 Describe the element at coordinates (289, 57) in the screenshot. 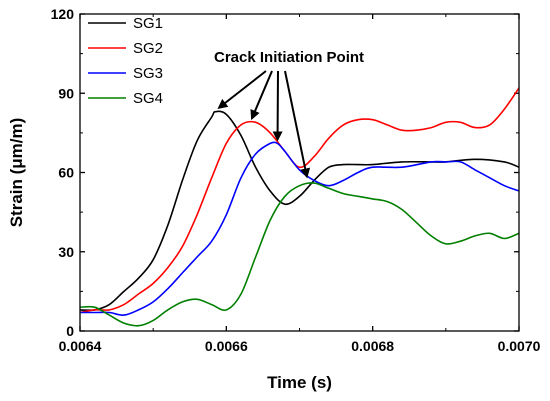

I see `annotation-label: Crack Initiation Point` at that location.